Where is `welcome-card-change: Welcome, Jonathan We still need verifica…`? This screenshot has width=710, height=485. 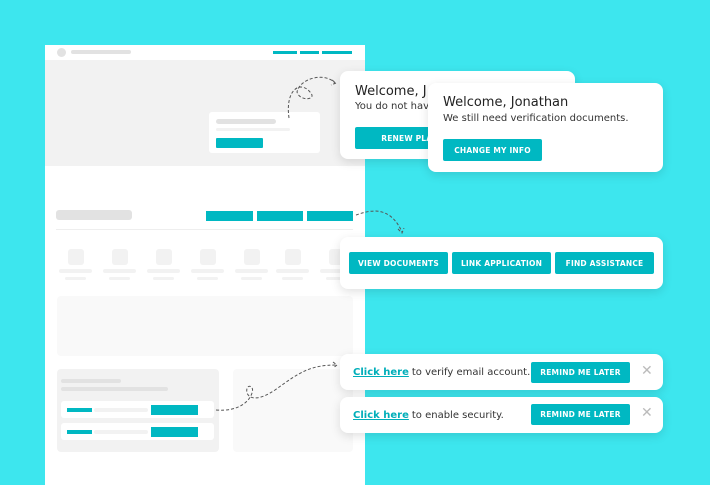 welcome-card-change: Welcome, Jonathan We still need verifica… is located at coordinates (545, 127).